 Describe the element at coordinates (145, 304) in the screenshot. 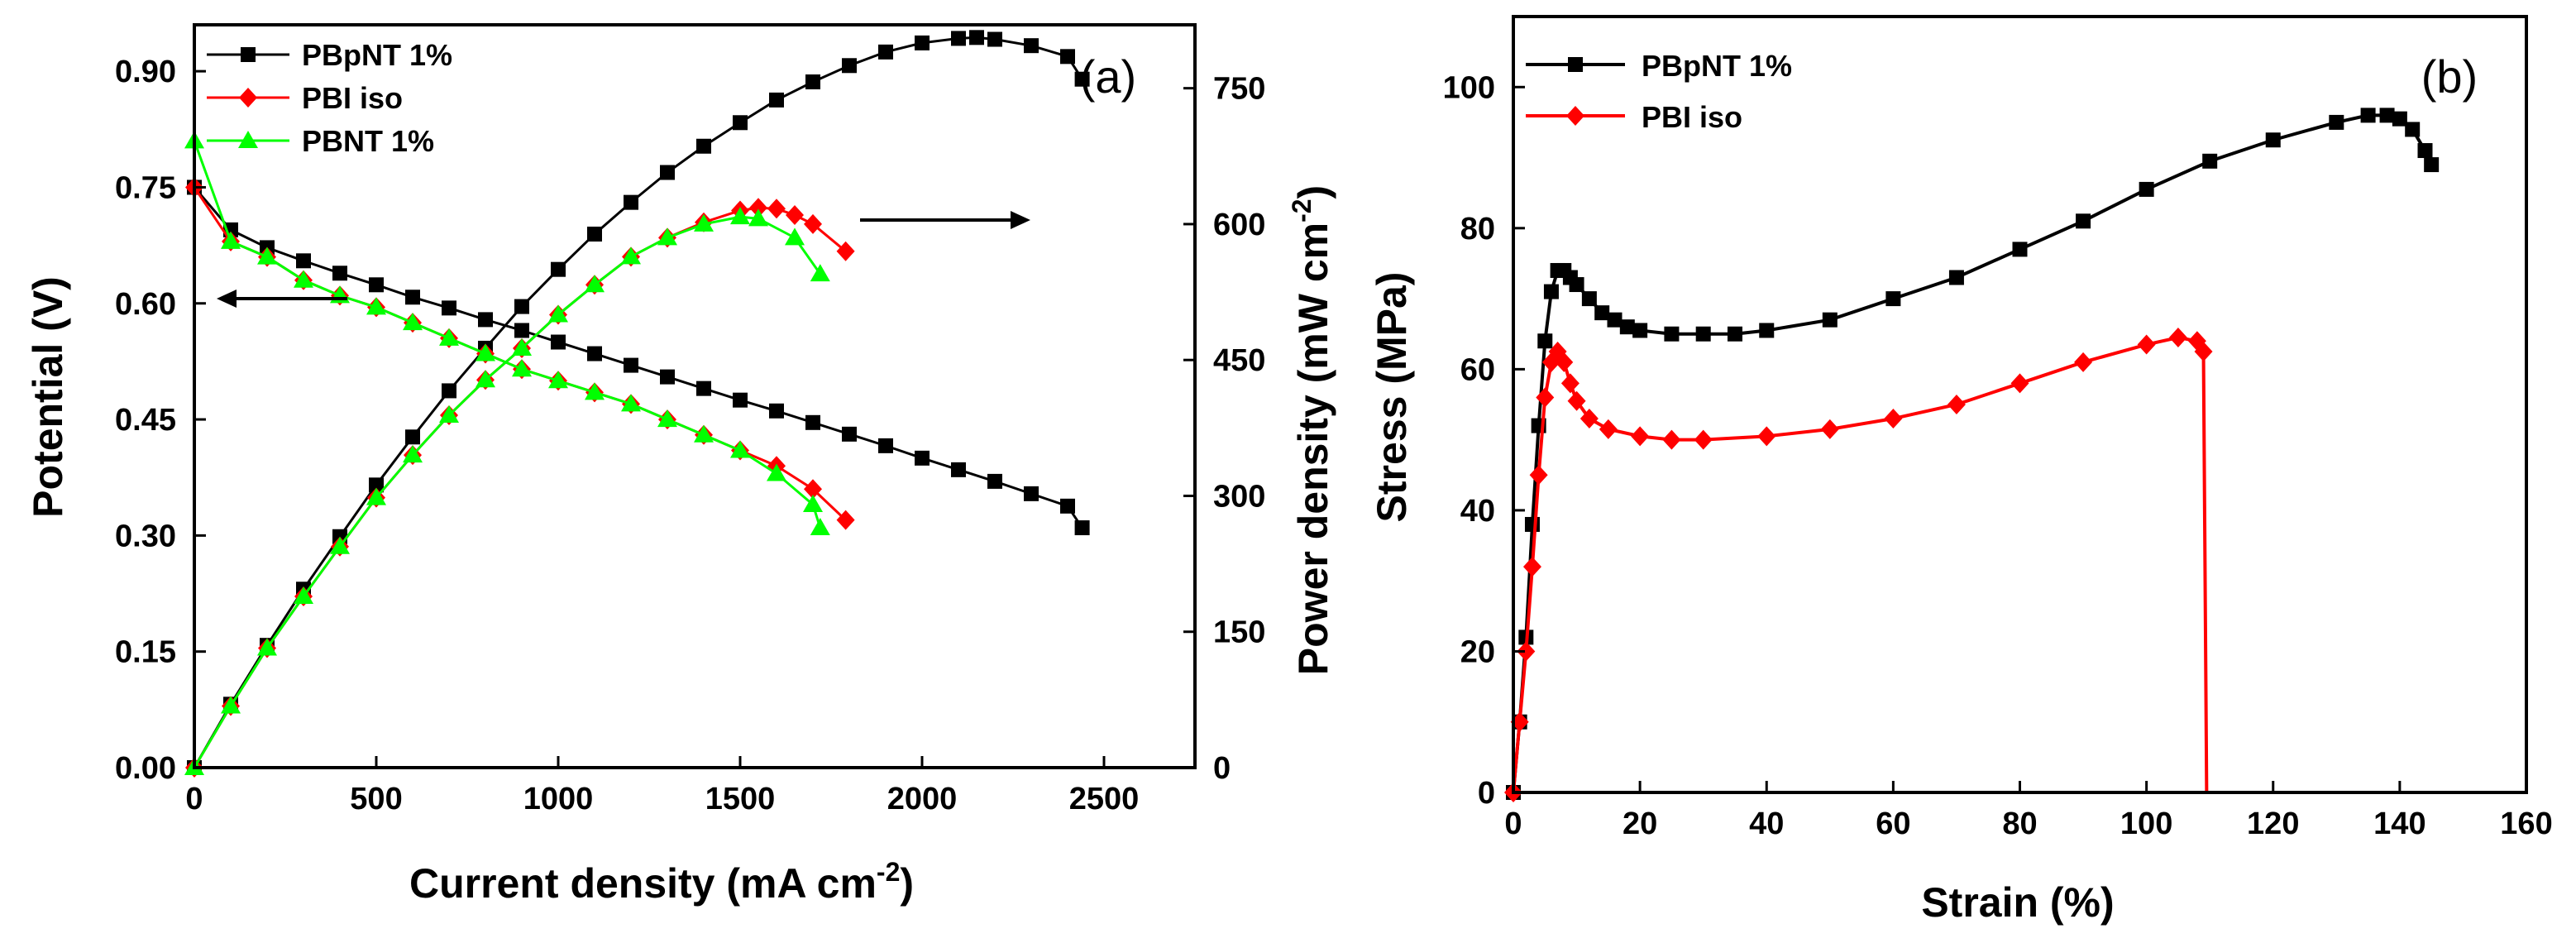

I see `chart-a-y-tick-label: 0.60` at that location.